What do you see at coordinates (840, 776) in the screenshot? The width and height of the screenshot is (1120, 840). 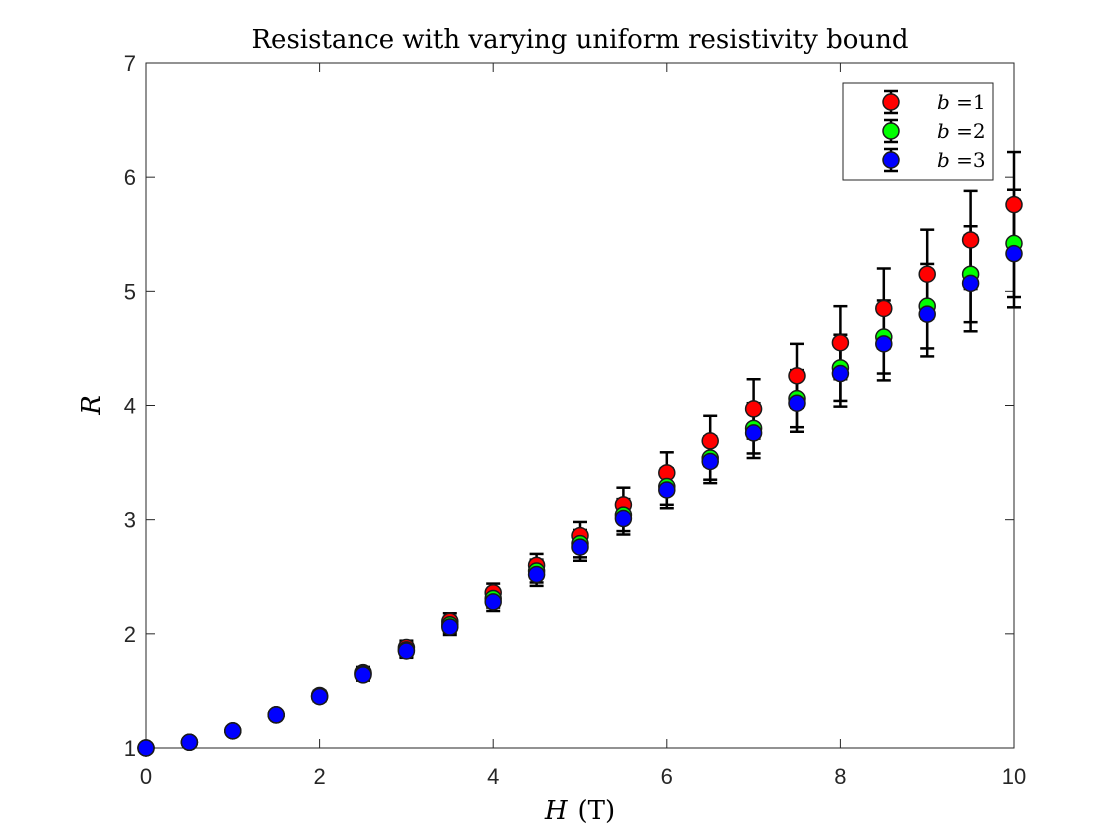 I see `x-tick-label: 8` at bounding box center [840, 776].